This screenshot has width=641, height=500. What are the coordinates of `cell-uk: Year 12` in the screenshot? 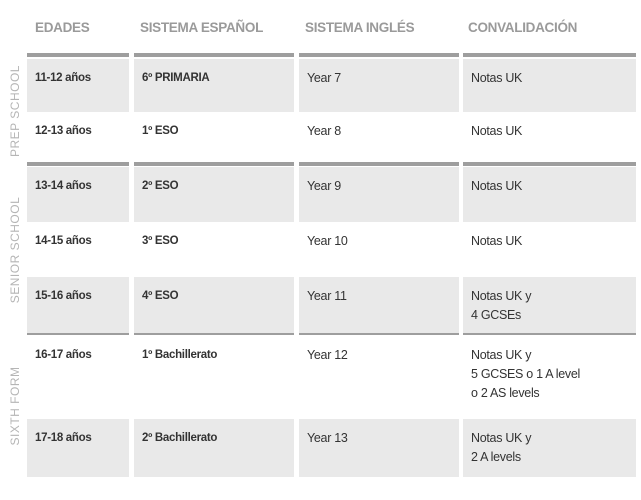 It's located at (327, 355).